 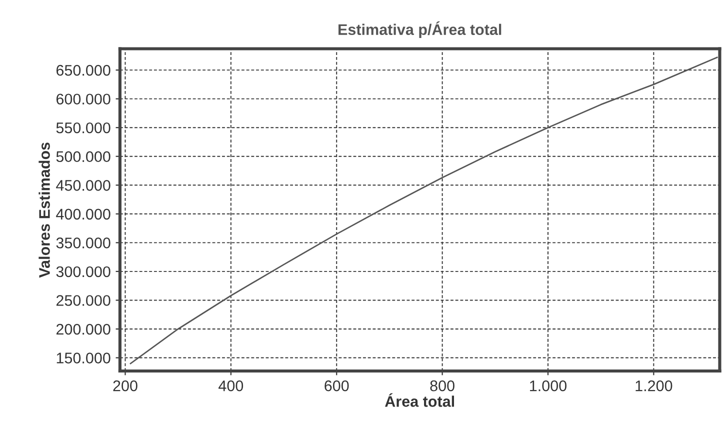 I want to click on y-tick-label: 150.000, so click(x=83, y=358).